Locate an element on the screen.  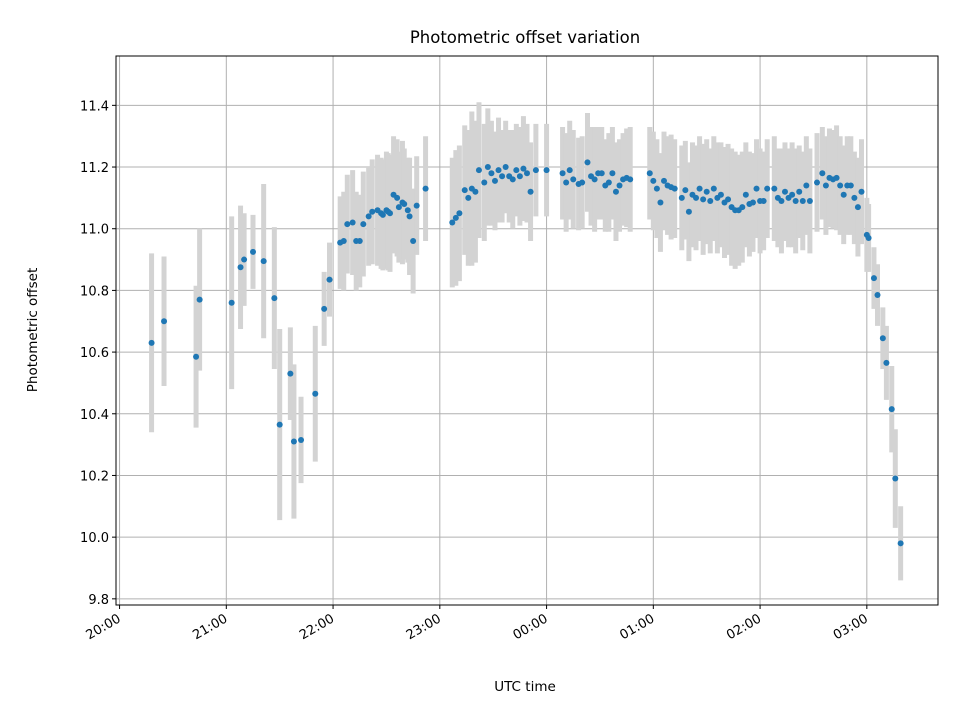
y-tick-label: 11.2 is located at coordinates (94, 168).